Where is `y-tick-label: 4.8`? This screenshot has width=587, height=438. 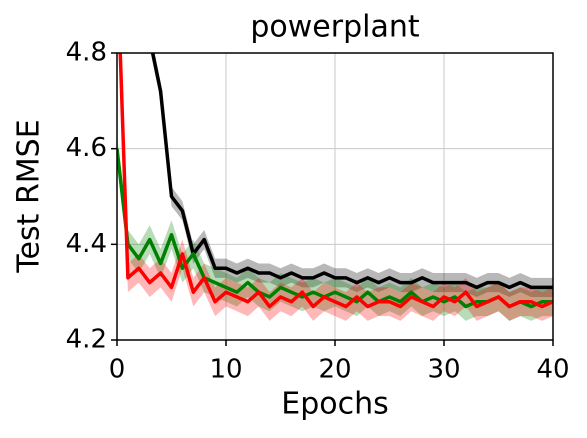 y-tick-label: 4.8 is located at coordinates (86, 53).